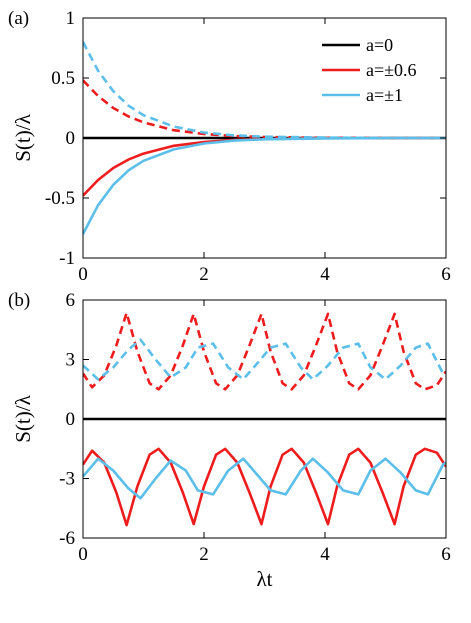  I want to click on panel-a-series-1-line, so click(264, 166).